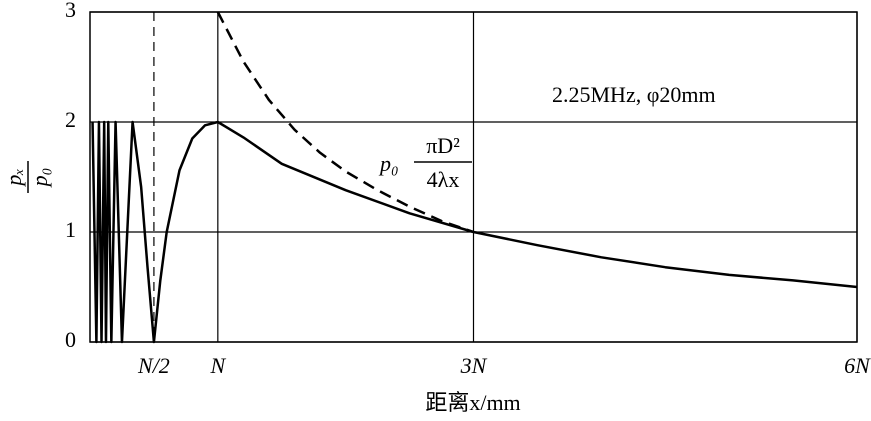 This screenshot has height=421, width=871. Describe the element at coordinates (857, 365) in the screenshot. I see `x-tick-label: 6N` at that location.